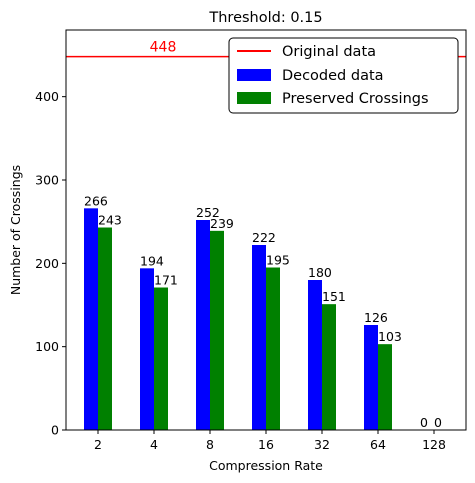 The height and width of the screenshot is (483, 475). What do you see at coordinates (166, 280) in the screenshot?
I see `data-label-preserved-4: 171` at bounding box center [166, 280].